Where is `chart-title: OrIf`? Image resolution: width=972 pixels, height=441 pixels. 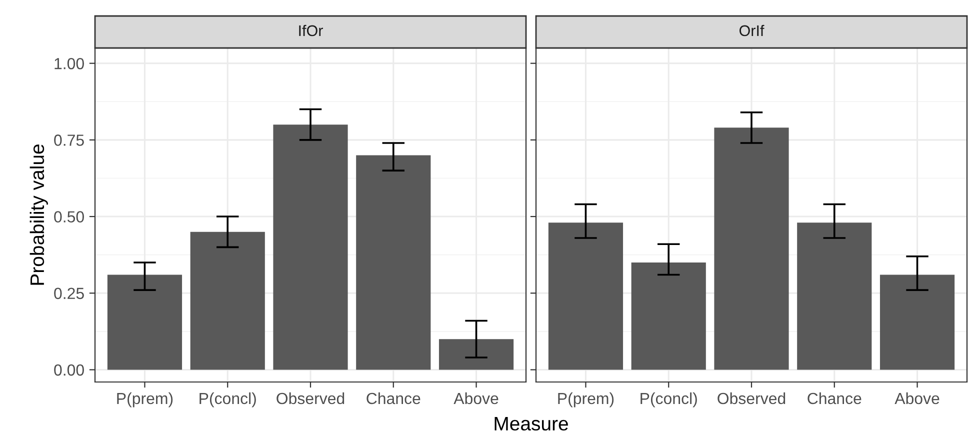
chart-title: OrIf is located at coordinates (751, 30).